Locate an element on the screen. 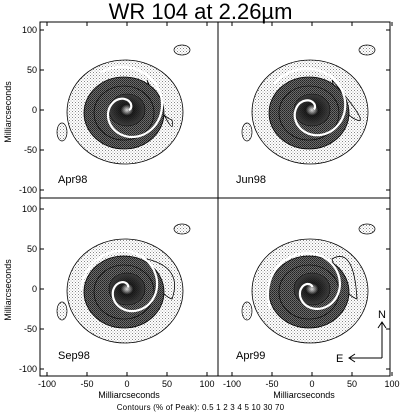 This screenshot has width=401, height=415. compass-north-label: N is located at coordinates (382, 315).